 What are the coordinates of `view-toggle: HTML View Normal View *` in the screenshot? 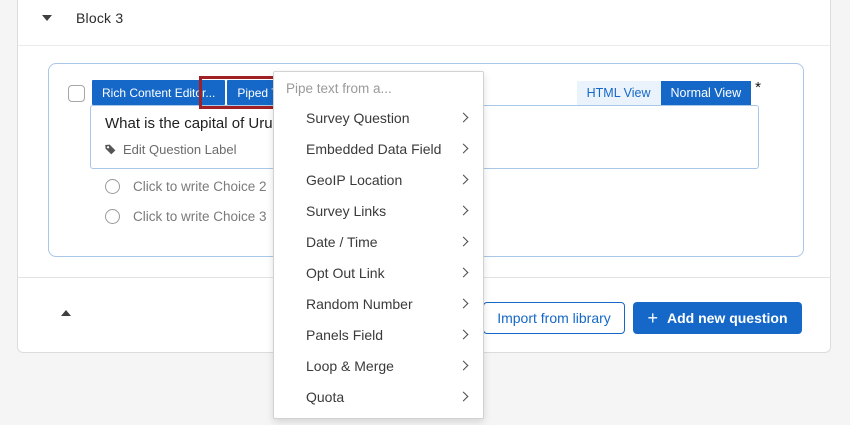 It's located at (668, 92).